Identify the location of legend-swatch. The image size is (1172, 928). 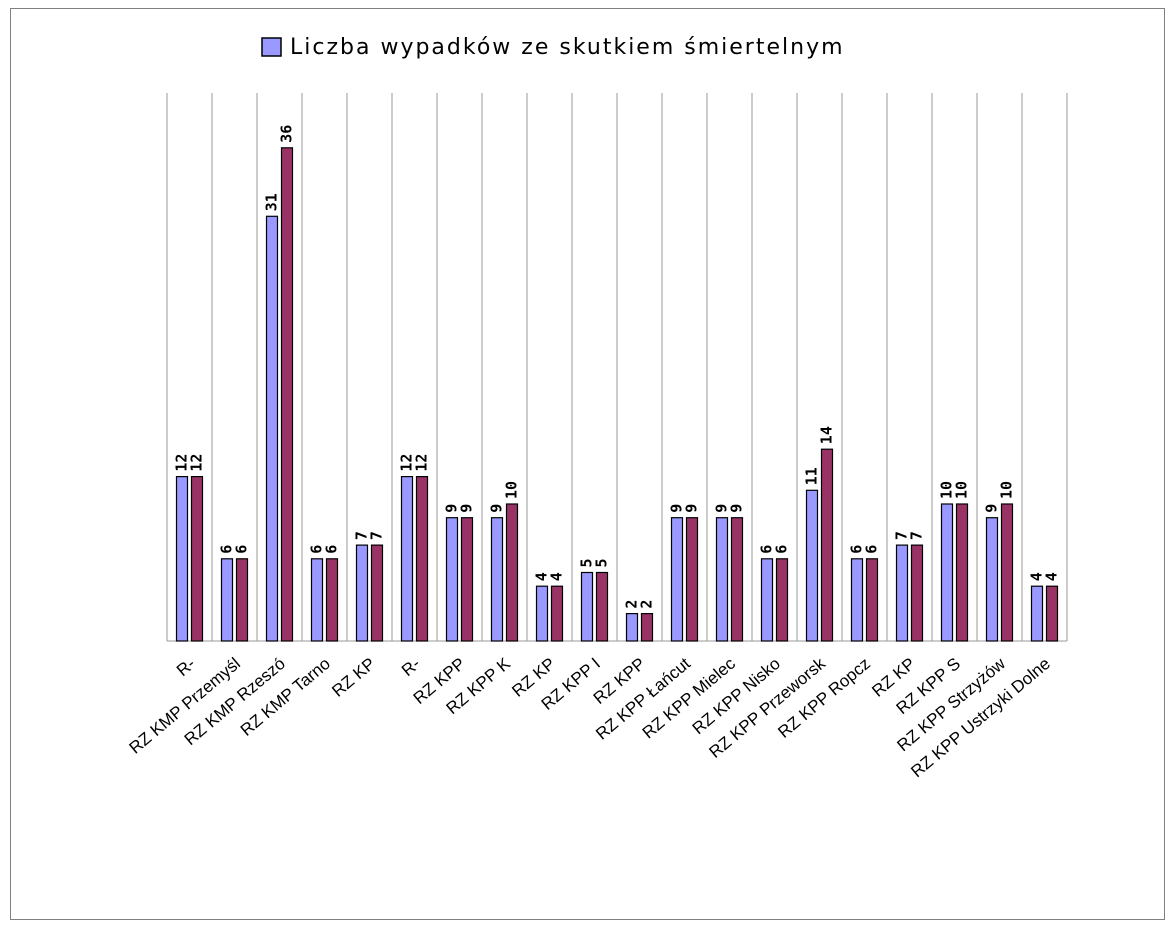
(271, 47).